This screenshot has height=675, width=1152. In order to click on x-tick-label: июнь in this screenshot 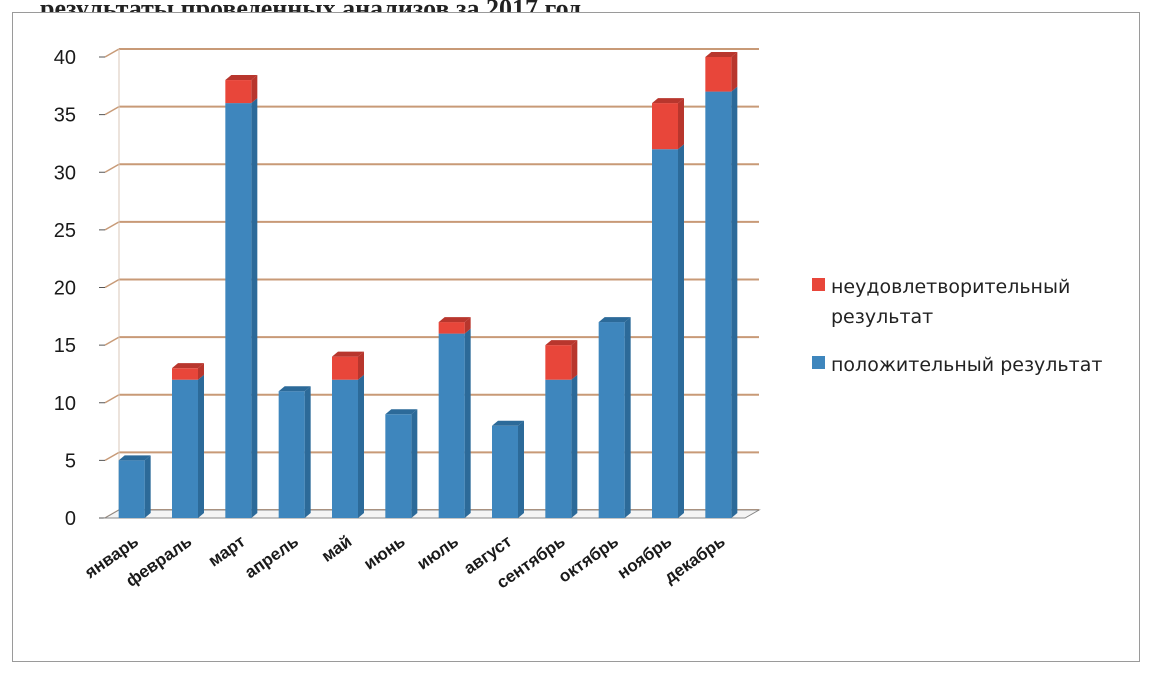, I will do `click(384, 553)`.